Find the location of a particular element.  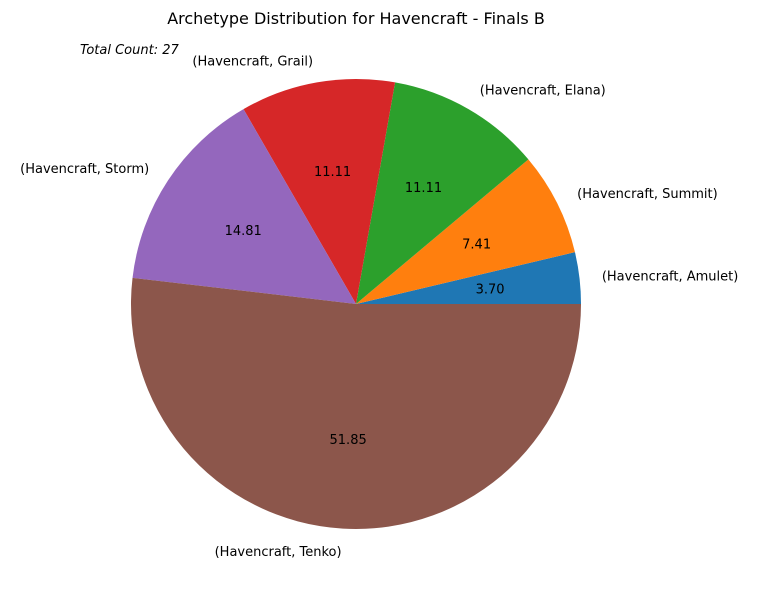

pie-percent-label-1: 7.41 is located at coordinates (476, 244).